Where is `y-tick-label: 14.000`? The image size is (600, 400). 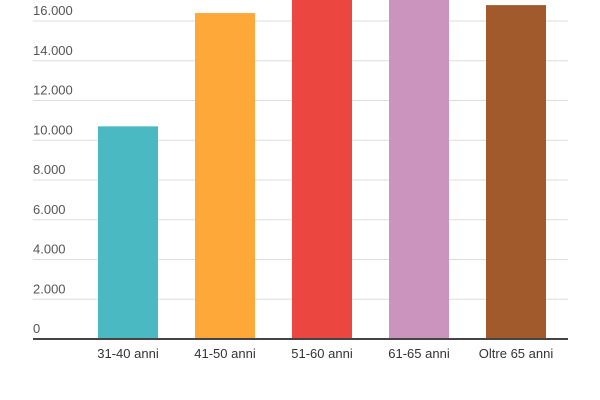 y-tick-label: 14.000 is located at coordinates (53, 50).